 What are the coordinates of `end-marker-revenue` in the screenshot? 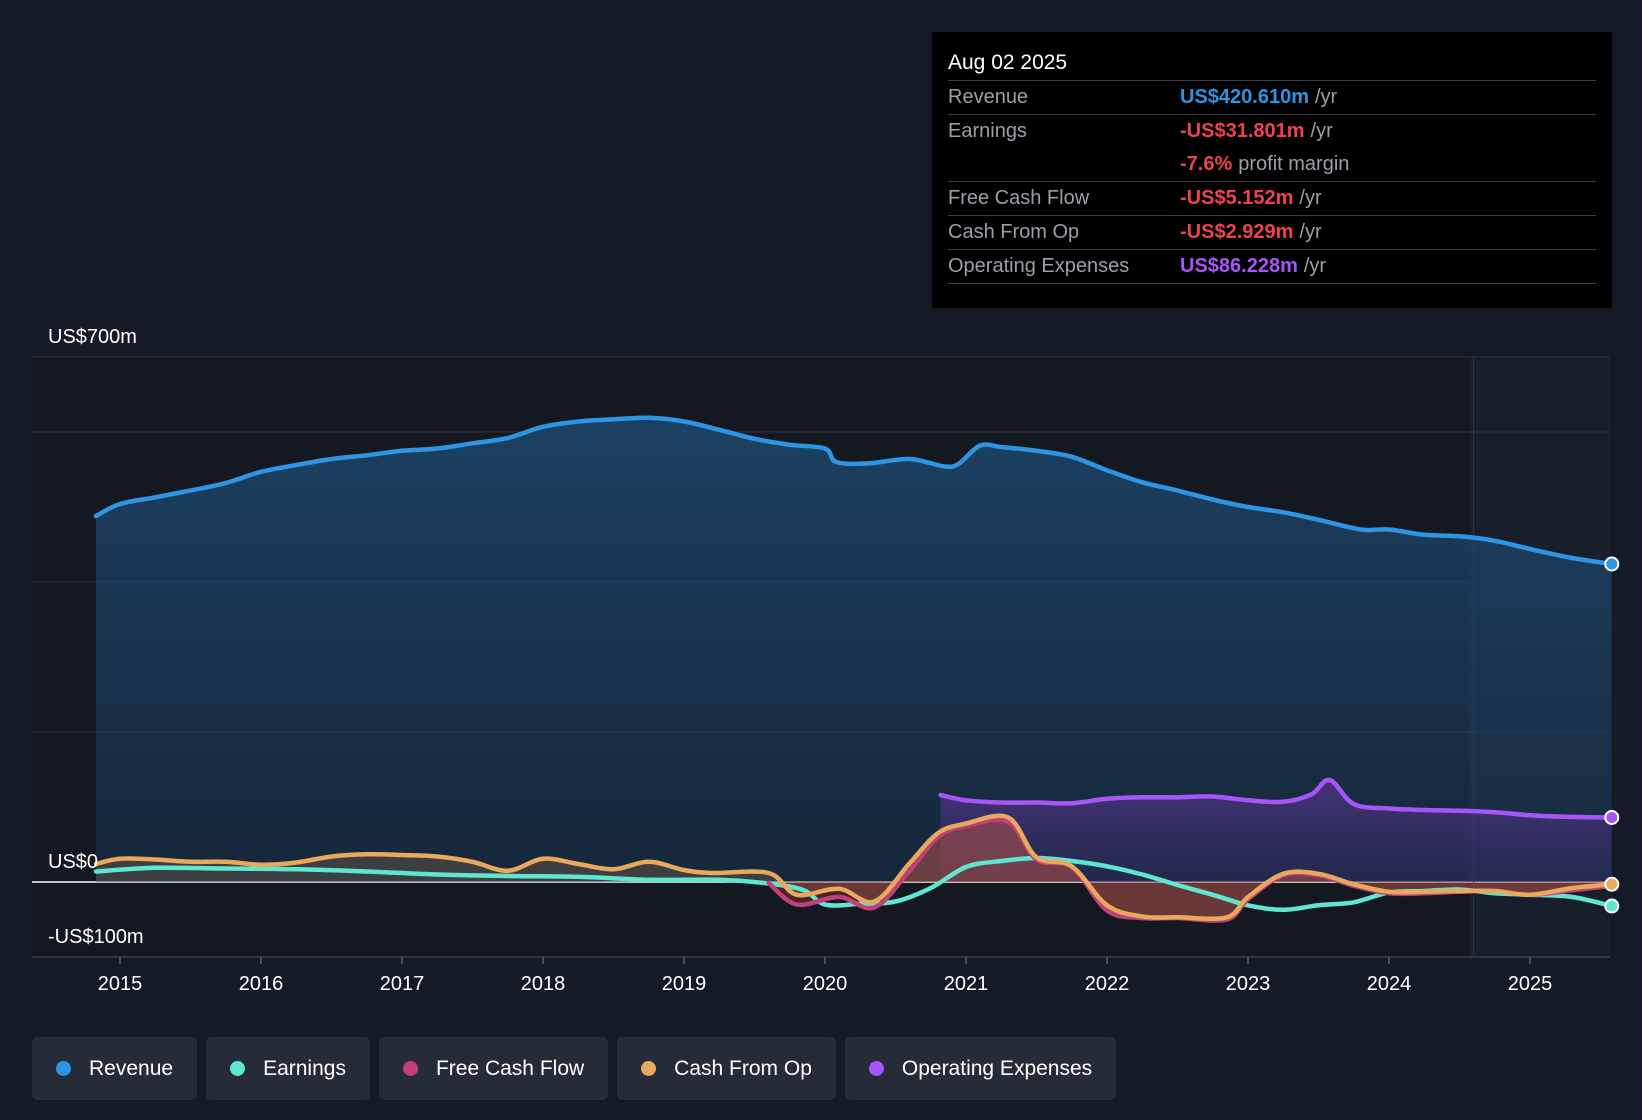 It's located at (1612, 564).